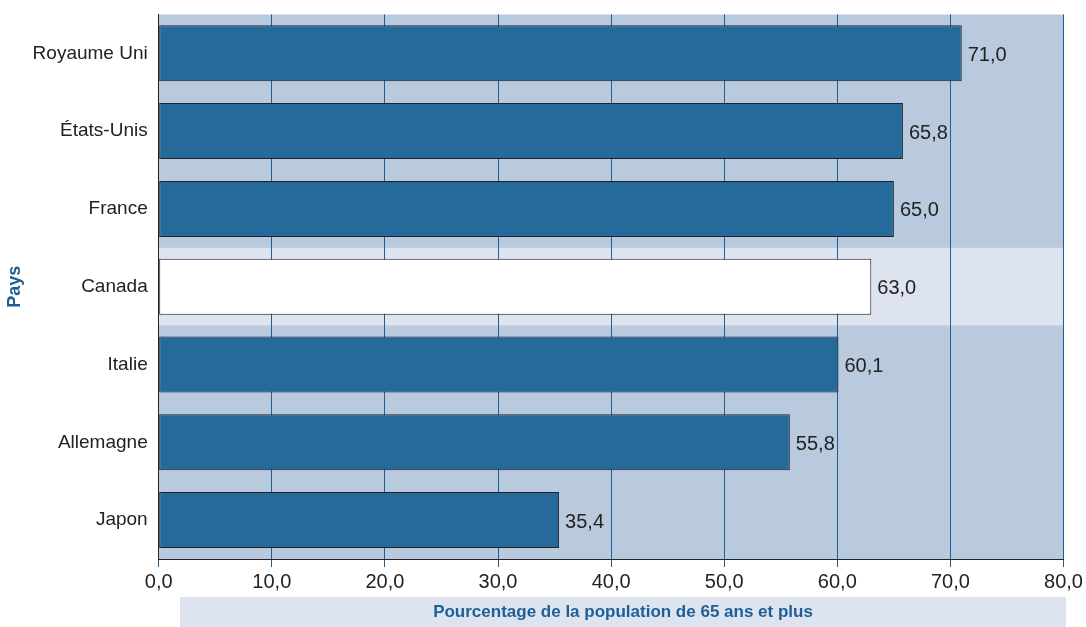 This screenshot has width=1086, height=627. I want to click on data-label: 35,4, so click(585, 520).